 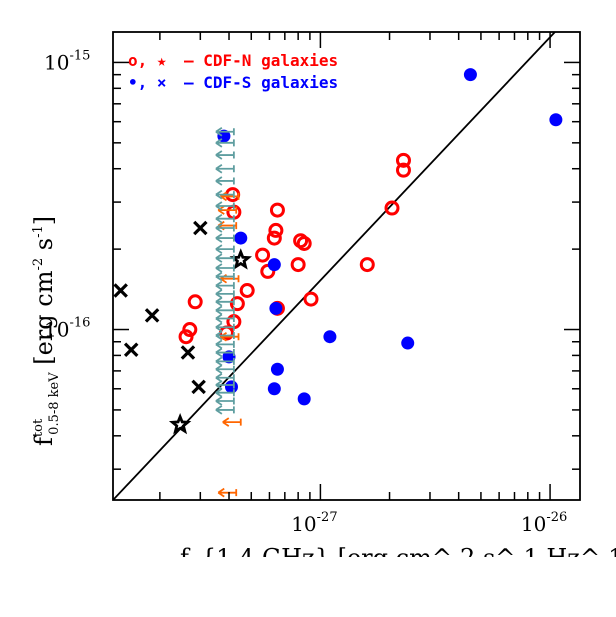 What do you see at coordinates (233, 71) in the screenshot?
I see `legend: o, ★ – CDF-N galaxies •, × – CDF-S galaxies` at bounding box center [233, 71].